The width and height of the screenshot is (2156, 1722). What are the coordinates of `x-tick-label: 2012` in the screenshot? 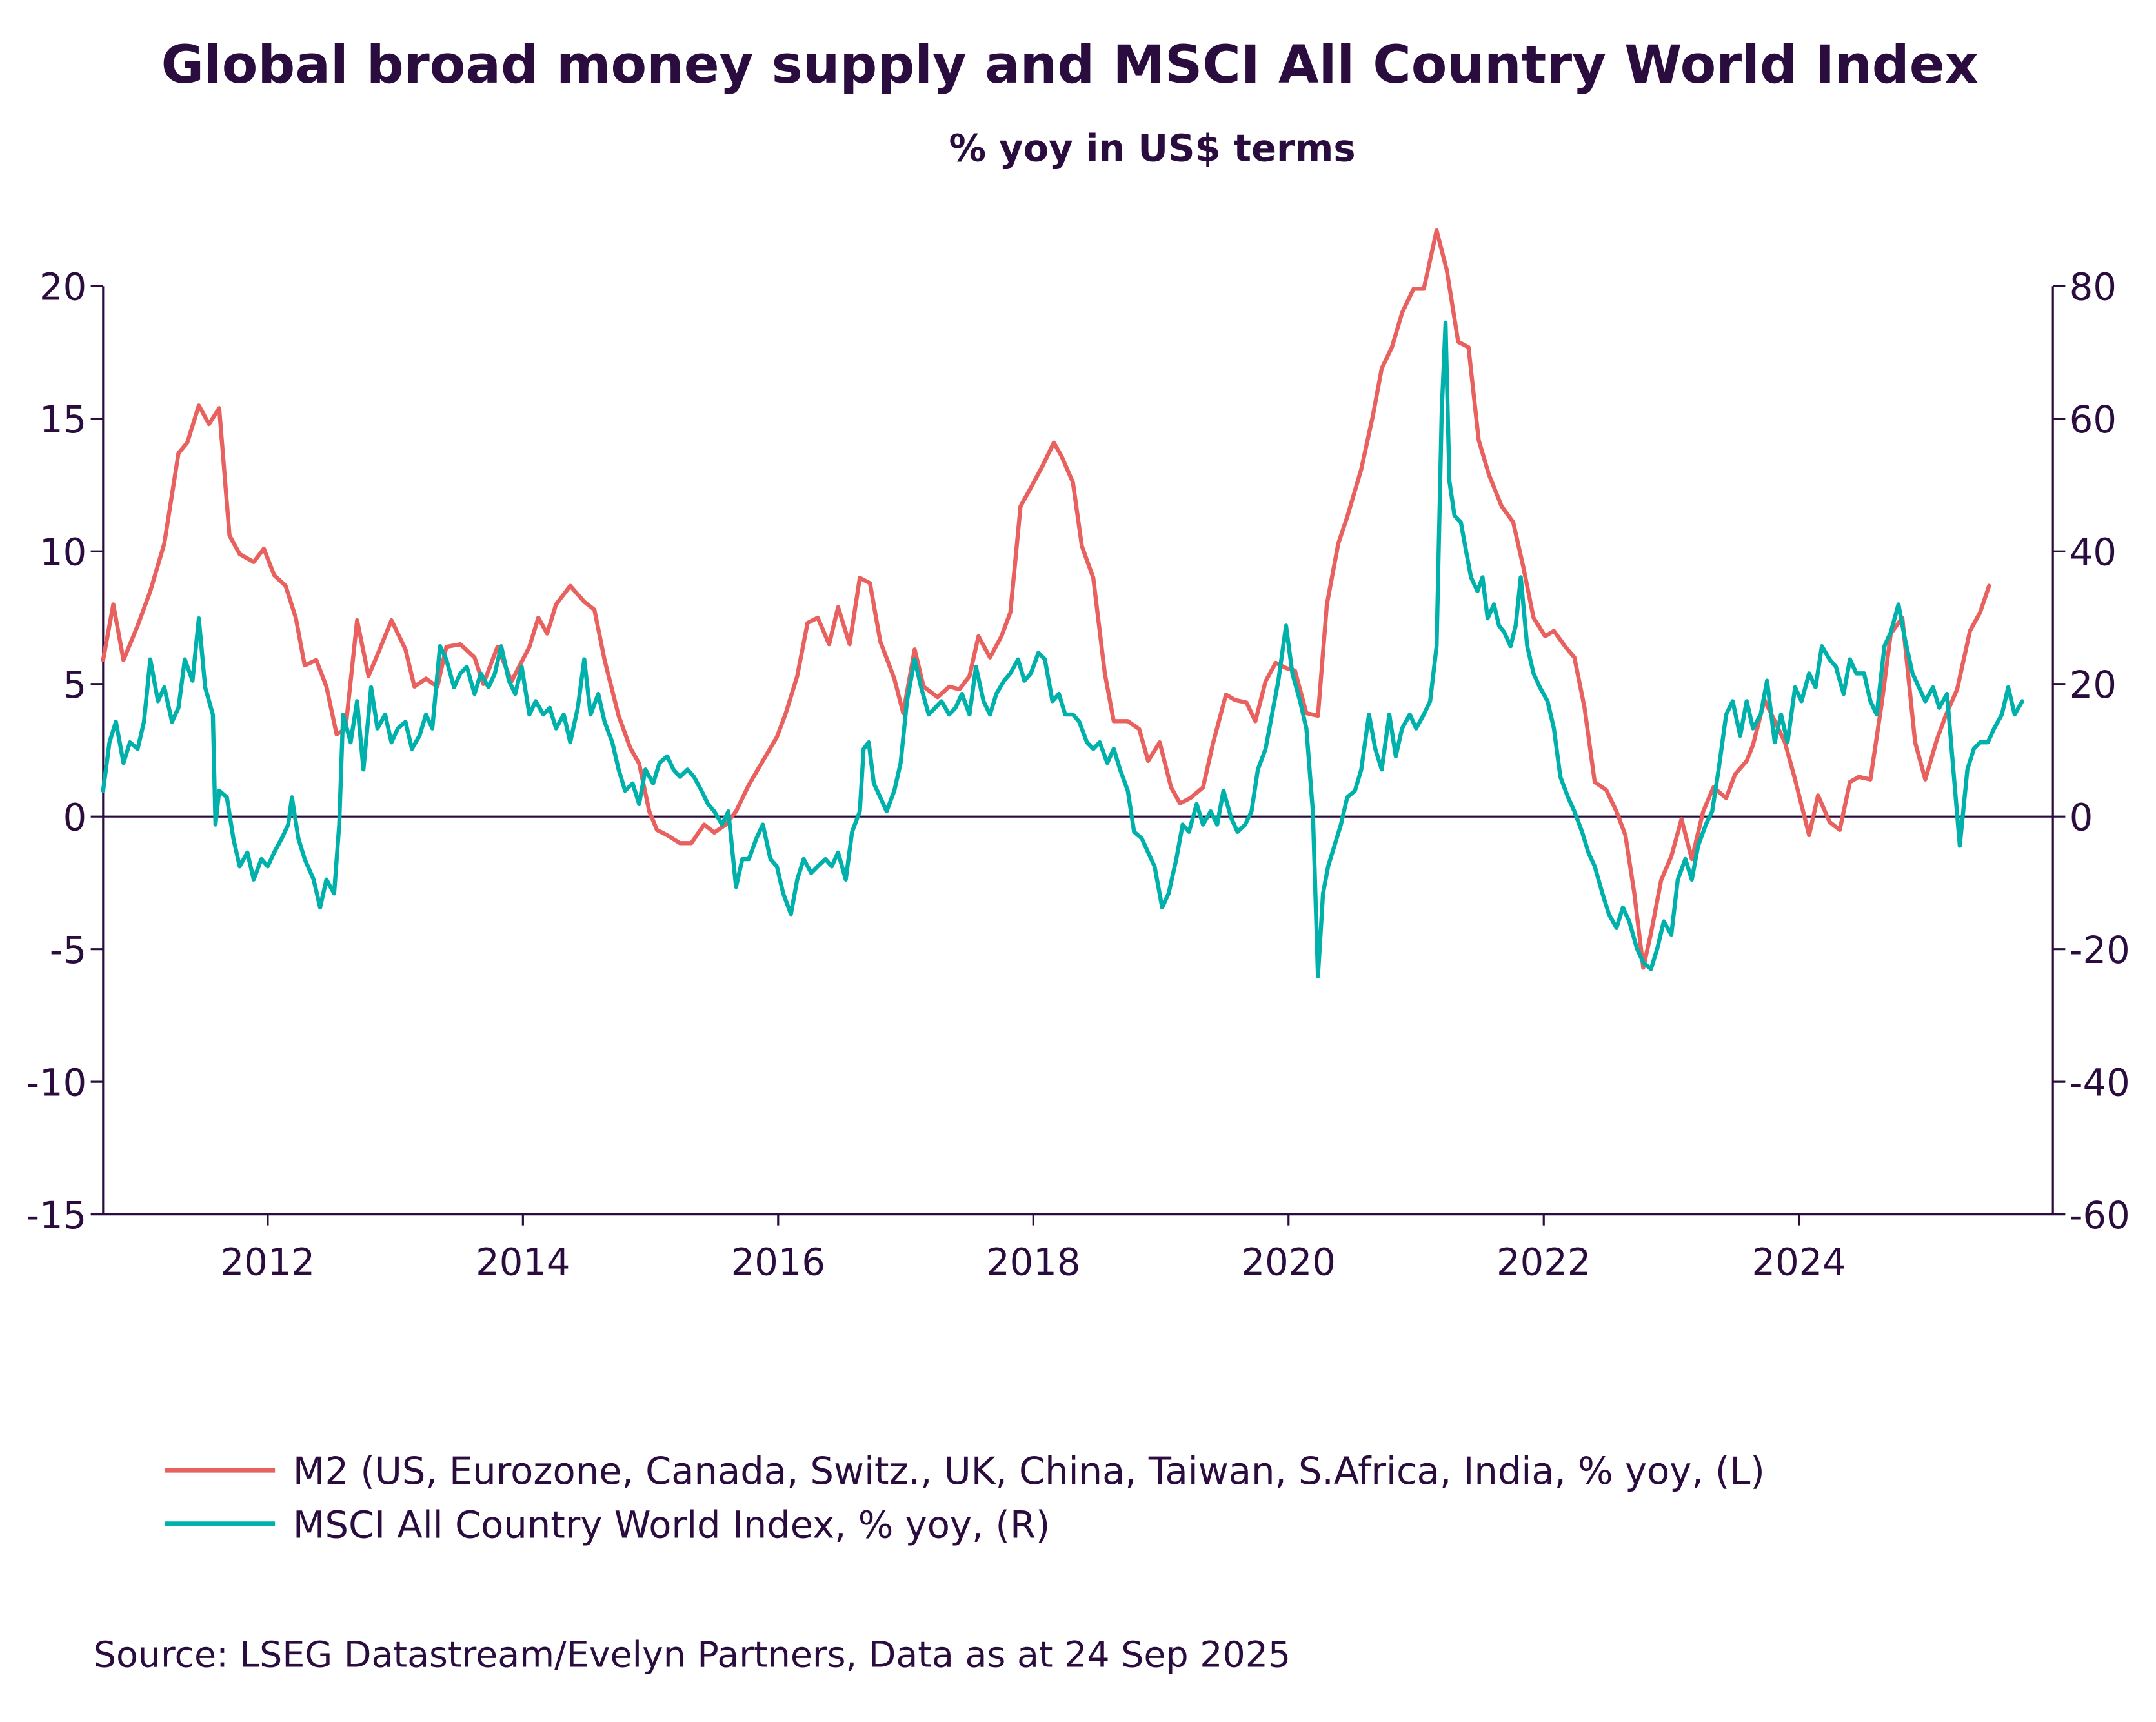 It's located at (268, 1262).